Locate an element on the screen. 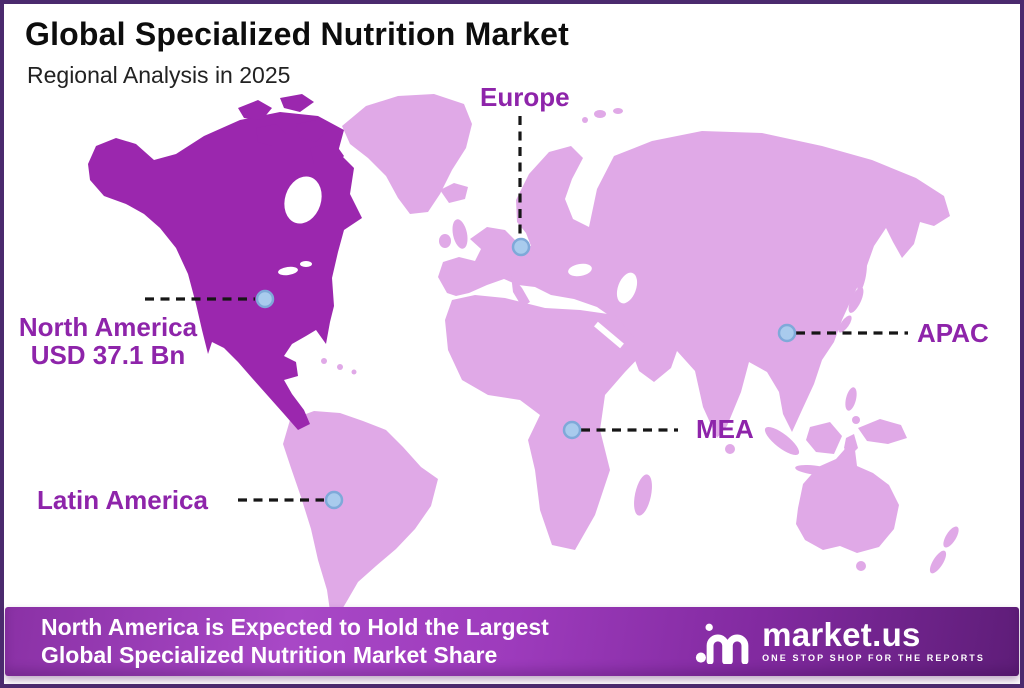  map-highlight-north-america is located at coordinates (225, 262).